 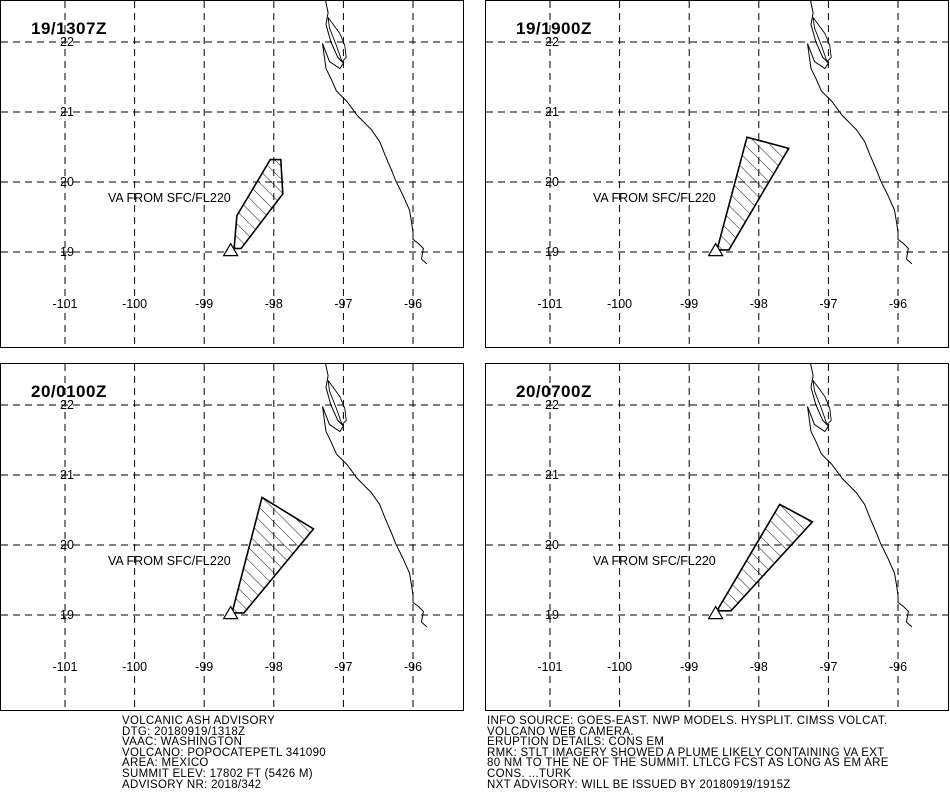 I want to click on advisory-line: VOLCANIC ASH ADVISORY, so click(x=199, y=721).